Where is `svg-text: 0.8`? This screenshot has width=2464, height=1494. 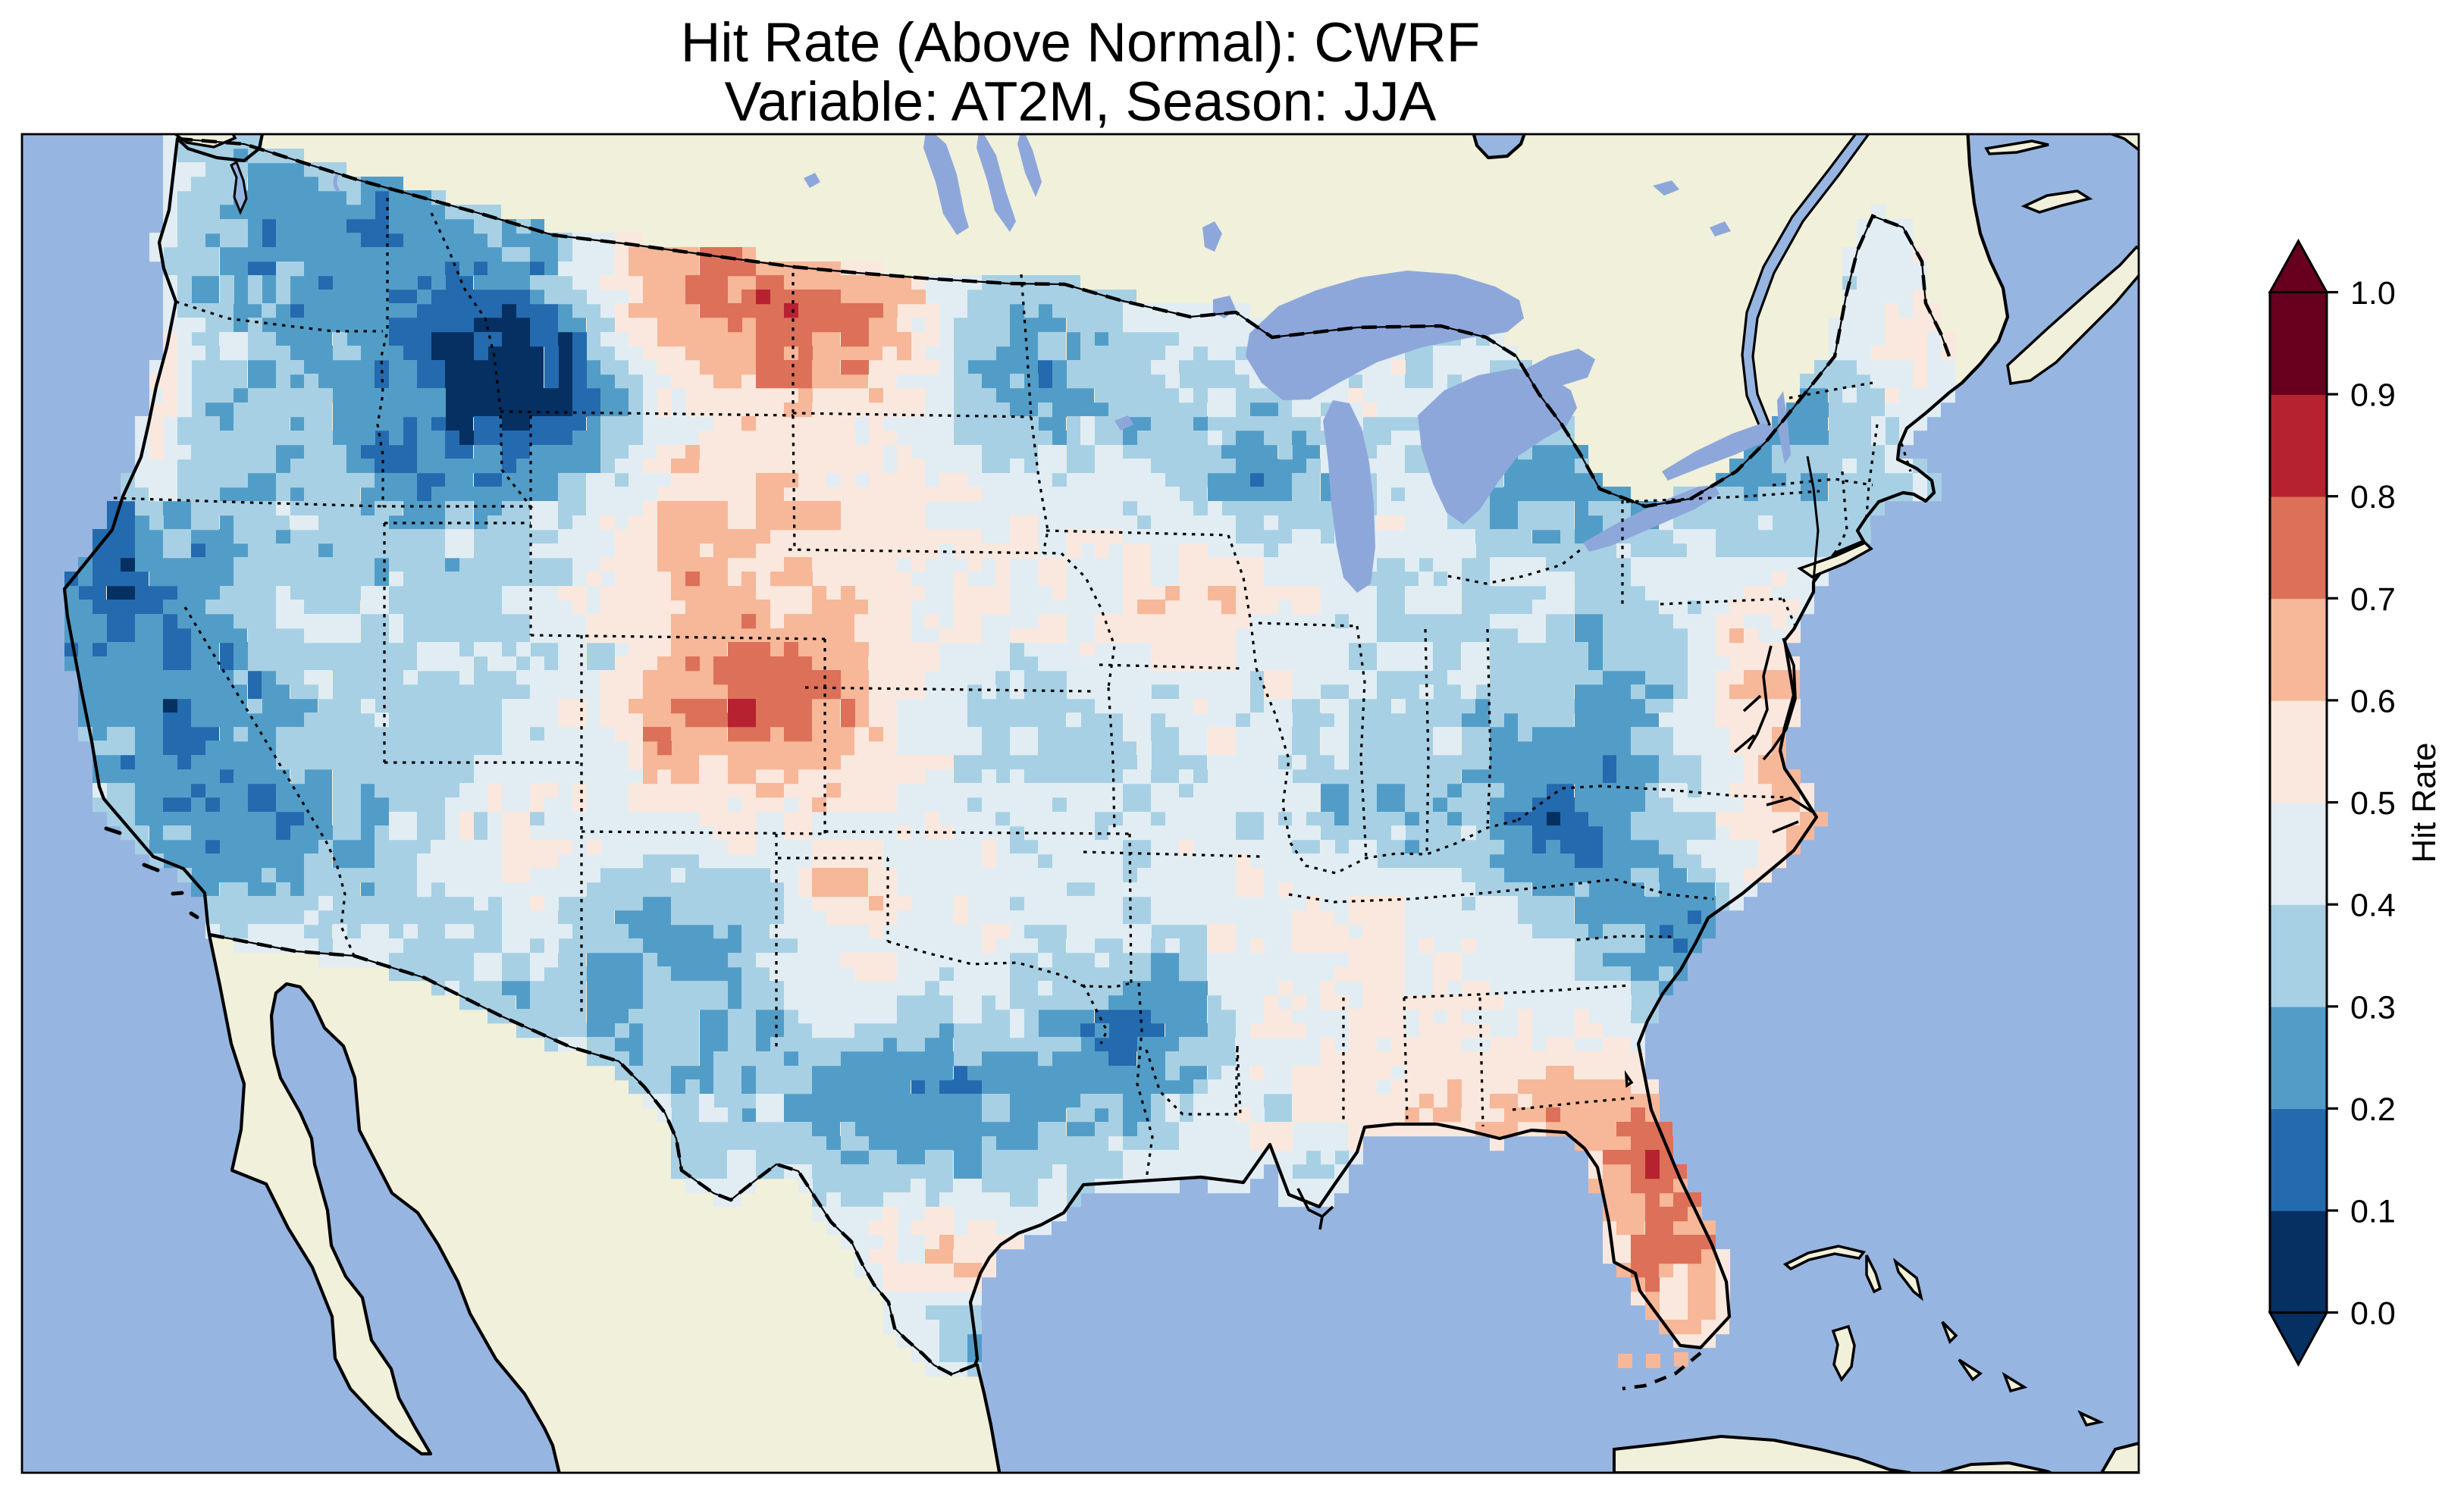 svg-text: 0.8 is located at coordinates (2373, 497).